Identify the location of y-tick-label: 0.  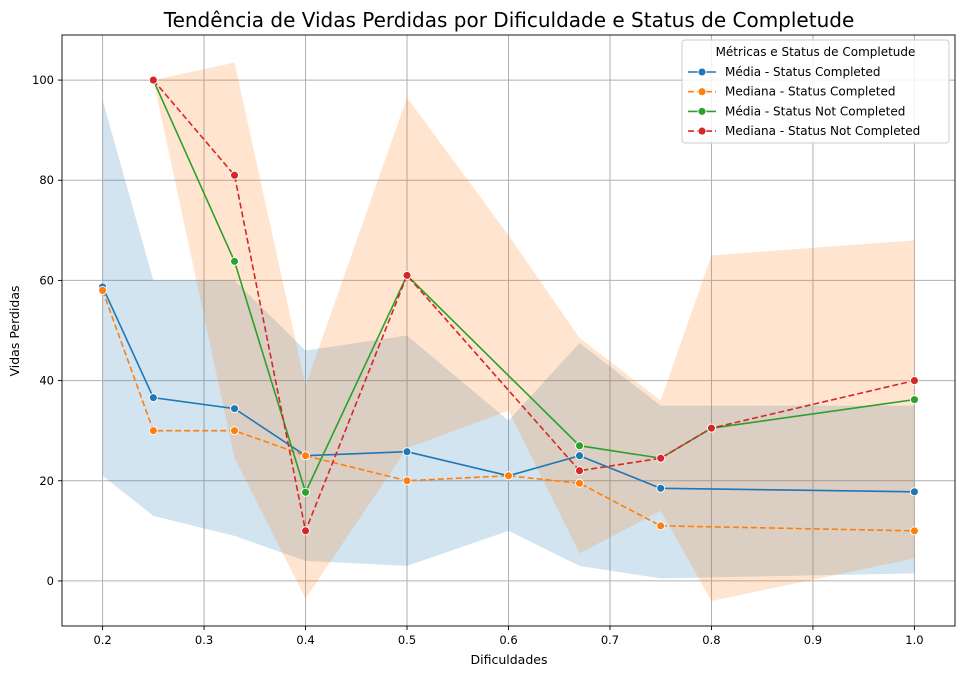
(50, 581).